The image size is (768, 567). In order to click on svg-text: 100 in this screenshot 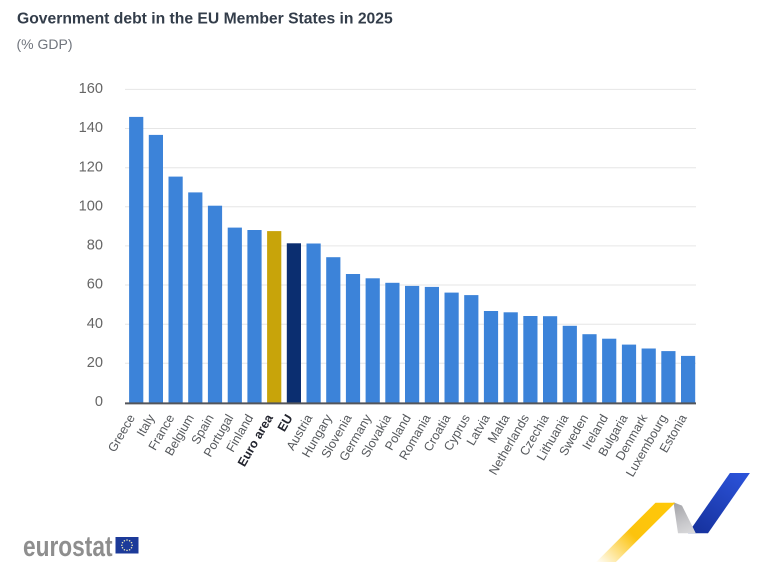, I will do `click(91, 206)`.